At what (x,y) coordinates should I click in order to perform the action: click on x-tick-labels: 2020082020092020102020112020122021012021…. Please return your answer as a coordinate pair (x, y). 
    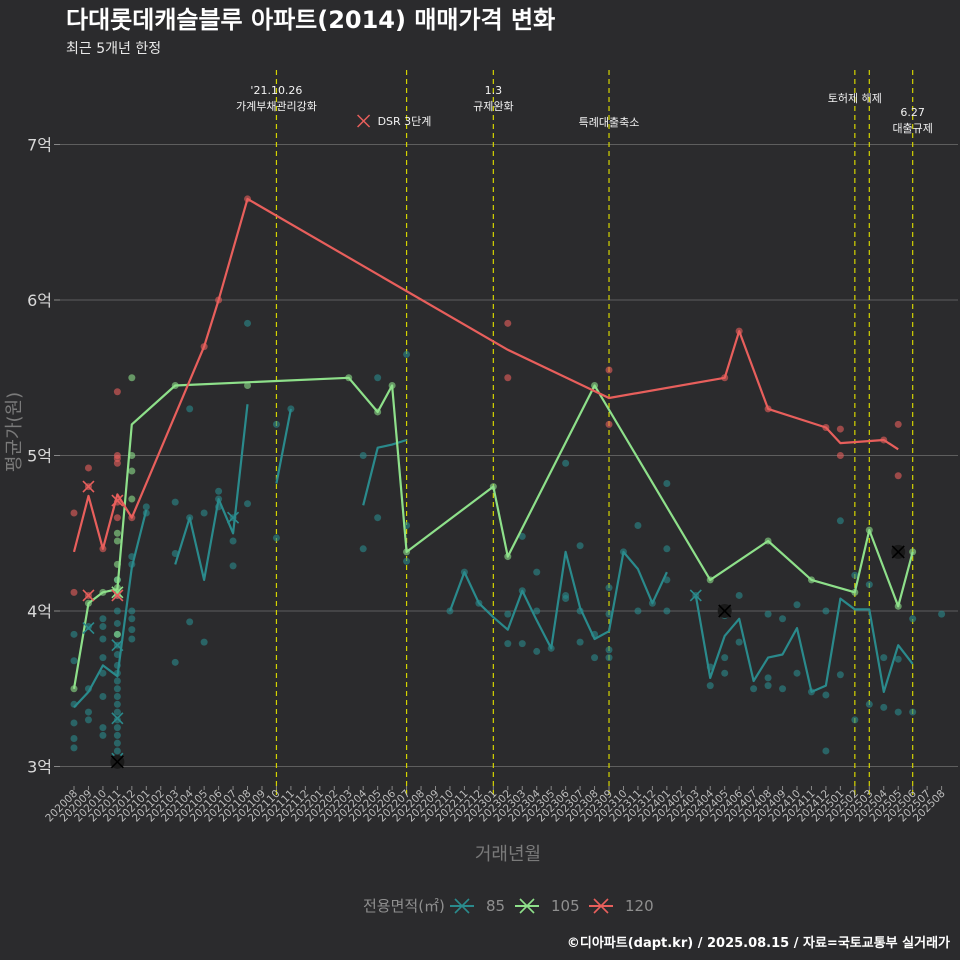
    Looking at the image, I should click on (495, 805).